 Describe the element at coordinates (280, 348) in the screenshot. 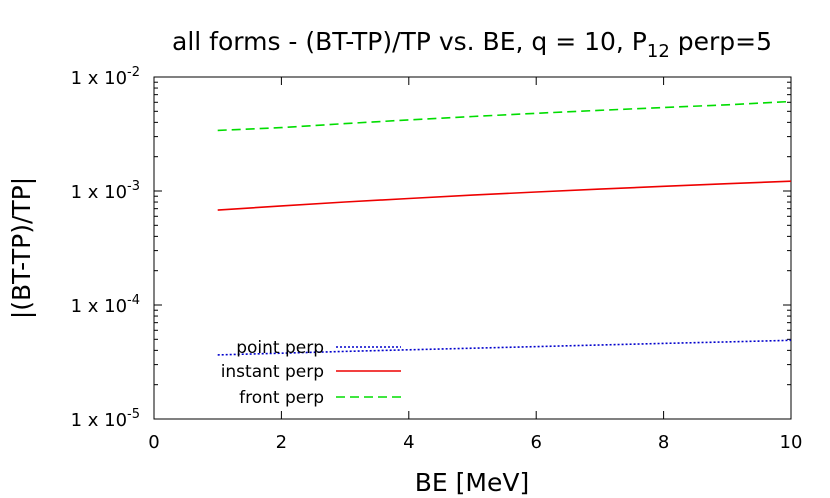

I see `legend-label: point perp` at that location.